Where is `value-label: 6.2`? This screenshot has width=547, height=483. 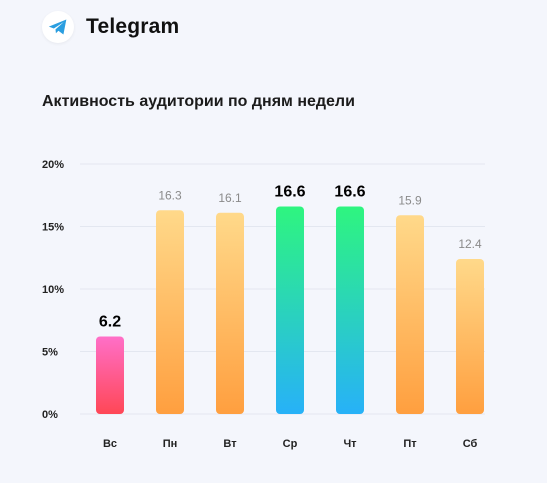
value-label: 6.2 is located at coordinates (110, 322).